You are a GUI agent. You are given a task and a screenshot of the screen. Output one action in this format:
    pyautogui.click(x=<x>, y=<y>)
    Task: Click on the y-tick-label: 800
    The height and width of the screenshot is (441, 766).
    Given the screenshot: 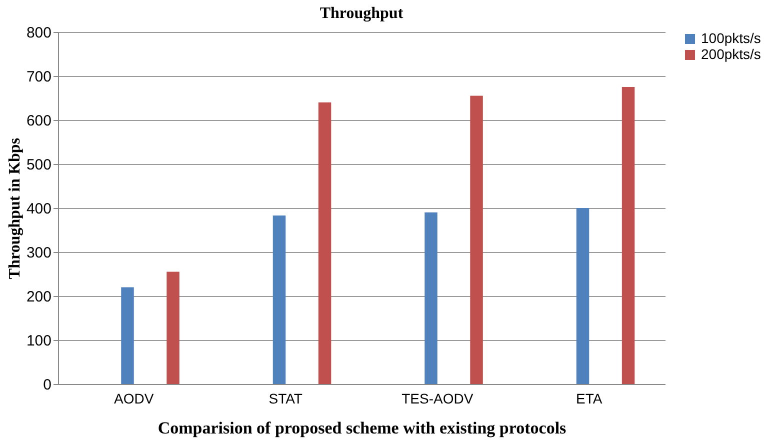 What is the action you would take?
    pyautogui.click(x=39, y=33)
    